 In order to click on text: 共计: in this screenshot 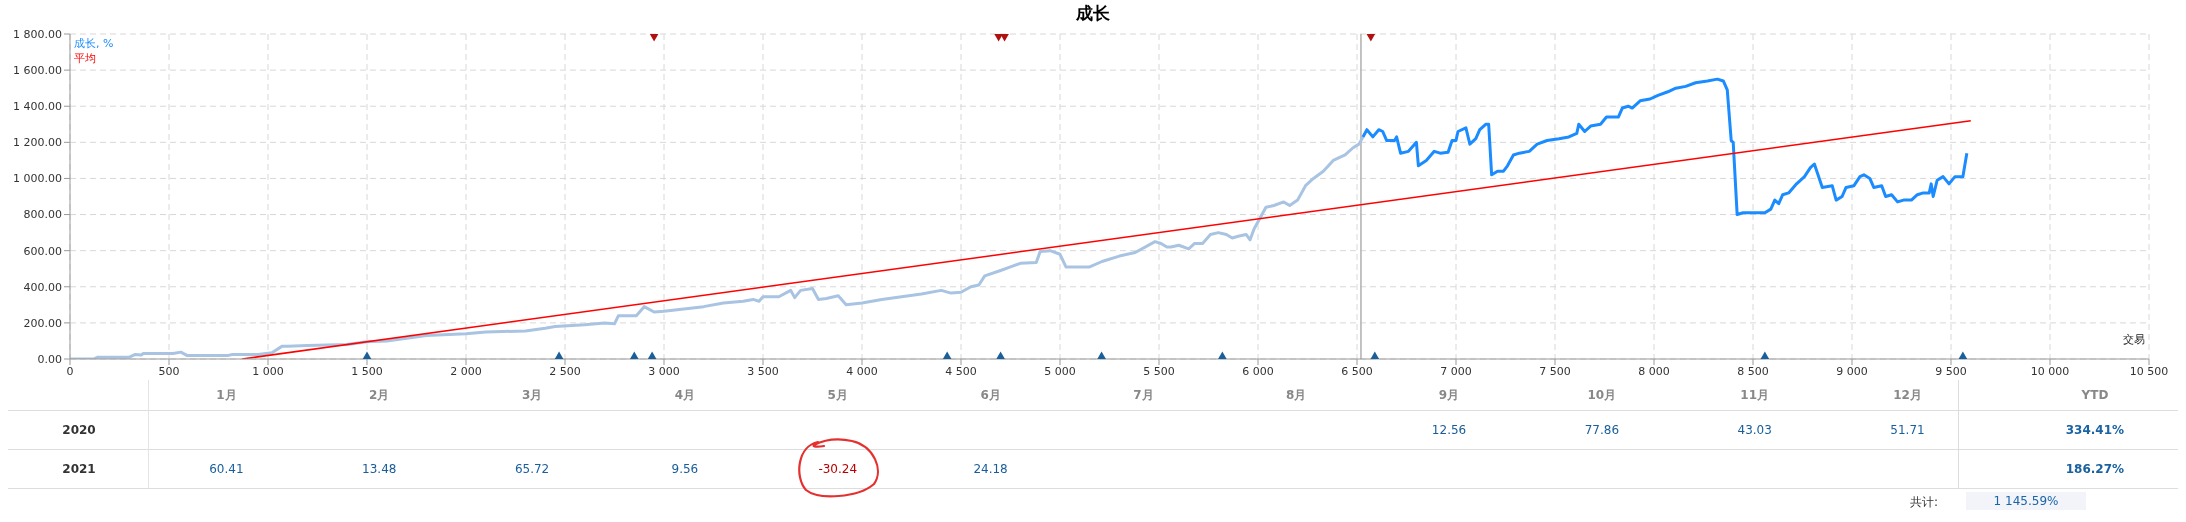, I will do `click(1923, 502)`.